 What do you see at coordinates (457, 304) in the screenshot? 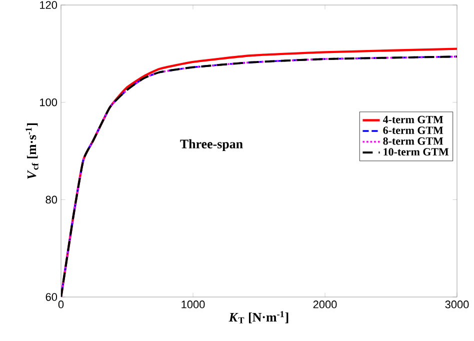
I see `x-tick-label: 3000` at bounding box center [457, 304].